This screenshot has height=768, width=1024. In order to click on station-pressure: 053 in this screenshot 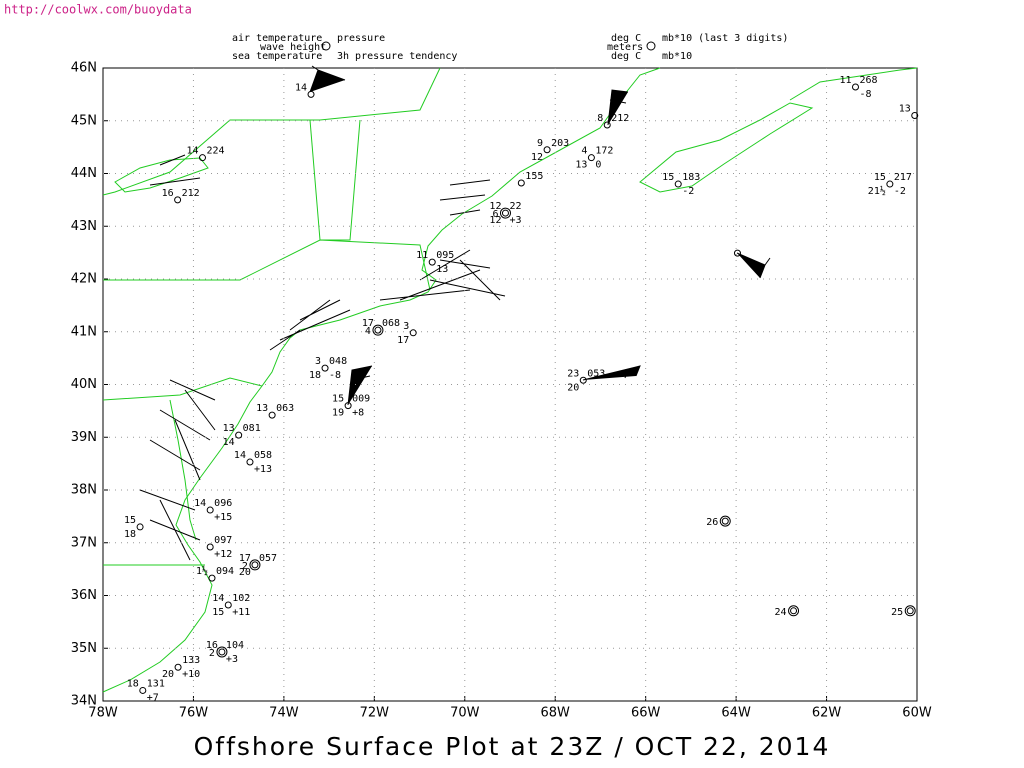, I will do `click(596, 373)`.